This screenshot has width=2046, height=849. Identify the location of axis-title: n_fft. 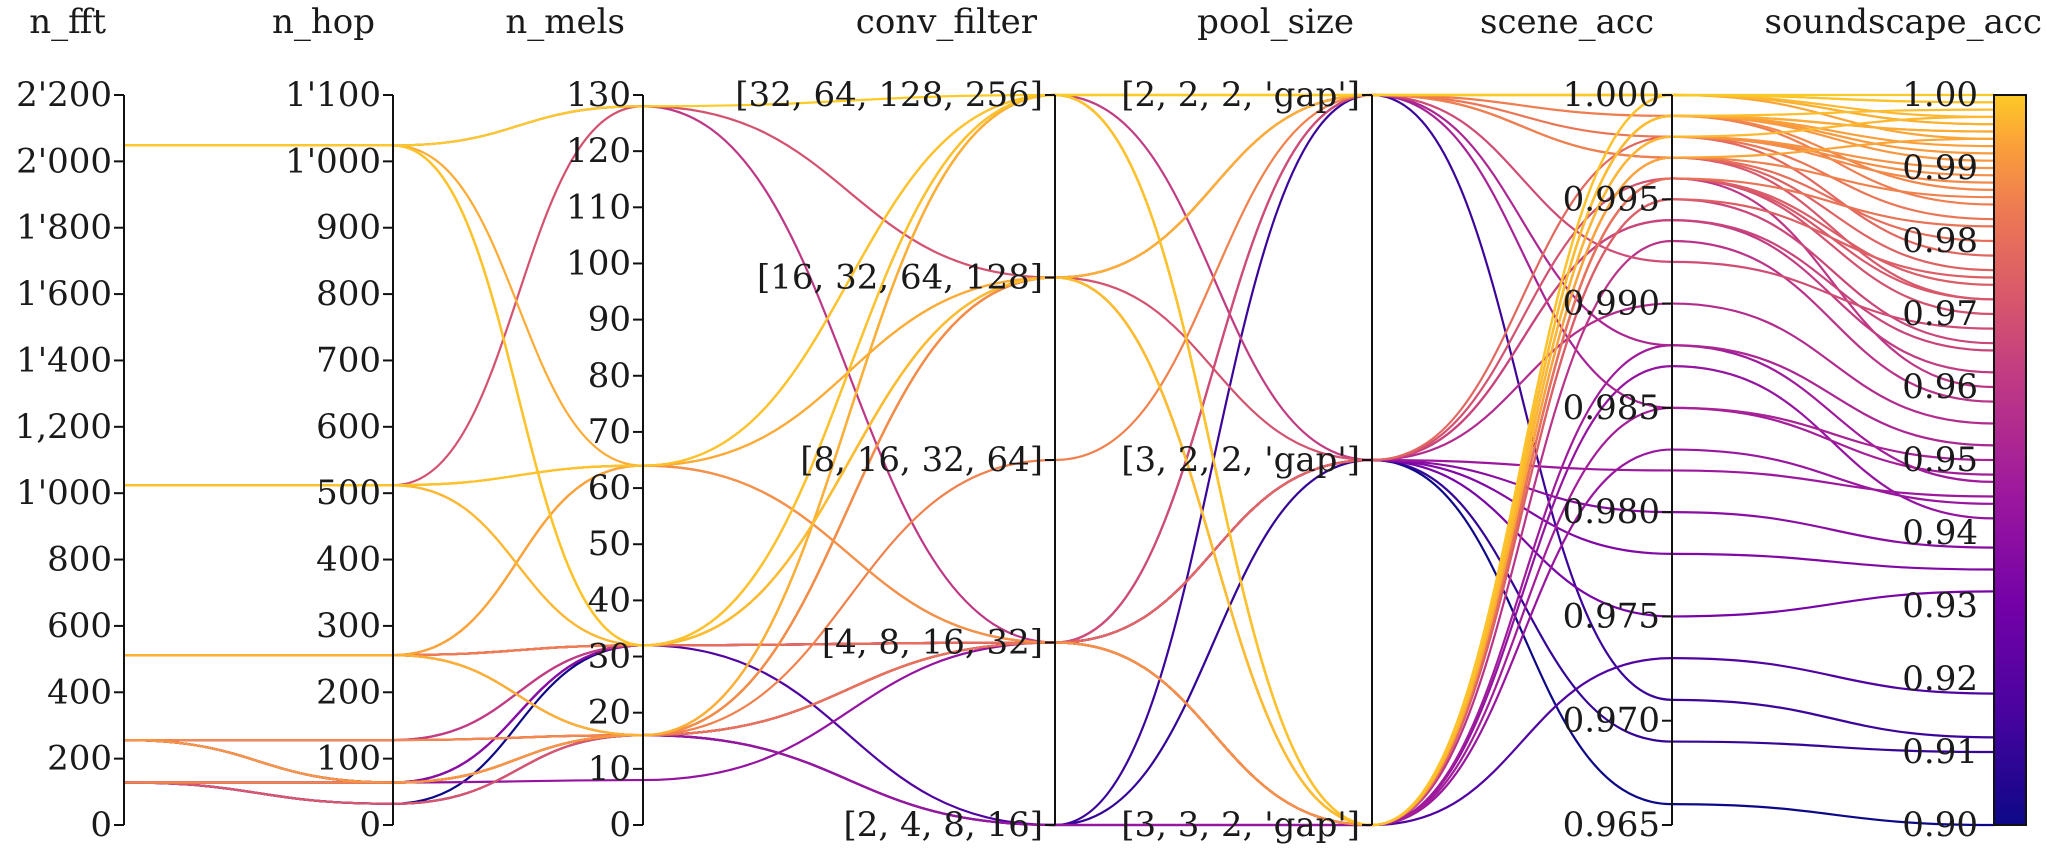
(67, 22).